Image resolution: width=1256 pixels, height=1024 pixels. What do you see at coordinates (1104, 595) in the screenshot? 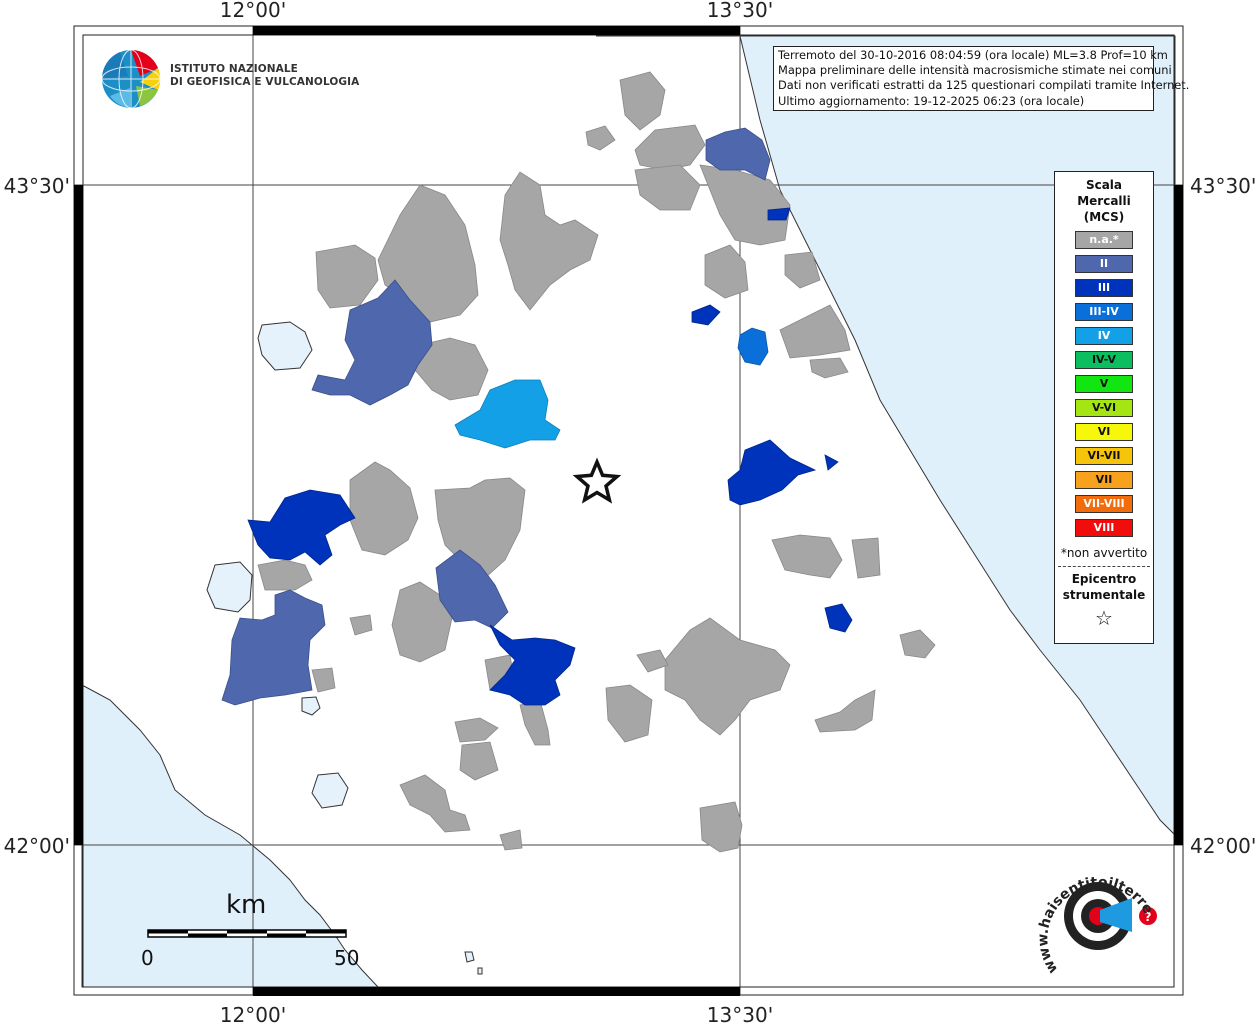
I see `legend-epicenter-line2: strumentale` at bounding box center [1104, 595].